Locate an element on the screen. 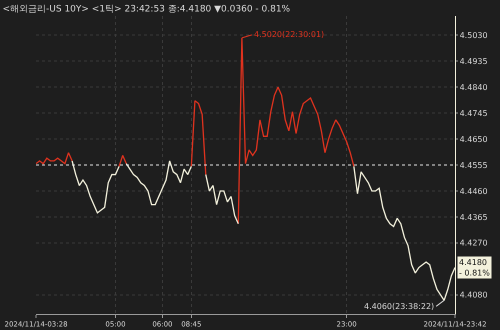 This screenshot has height=330, width=500. y-tick-label: 4.4365 is located at coordinates (474, 217).